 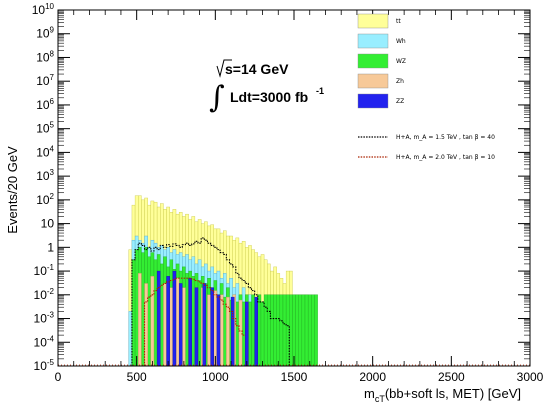 What do you see at coordinates (44, 365) in the screenshot?
I see `y-tick-label: 10⁻⁵` at bounding box center [44, 365].